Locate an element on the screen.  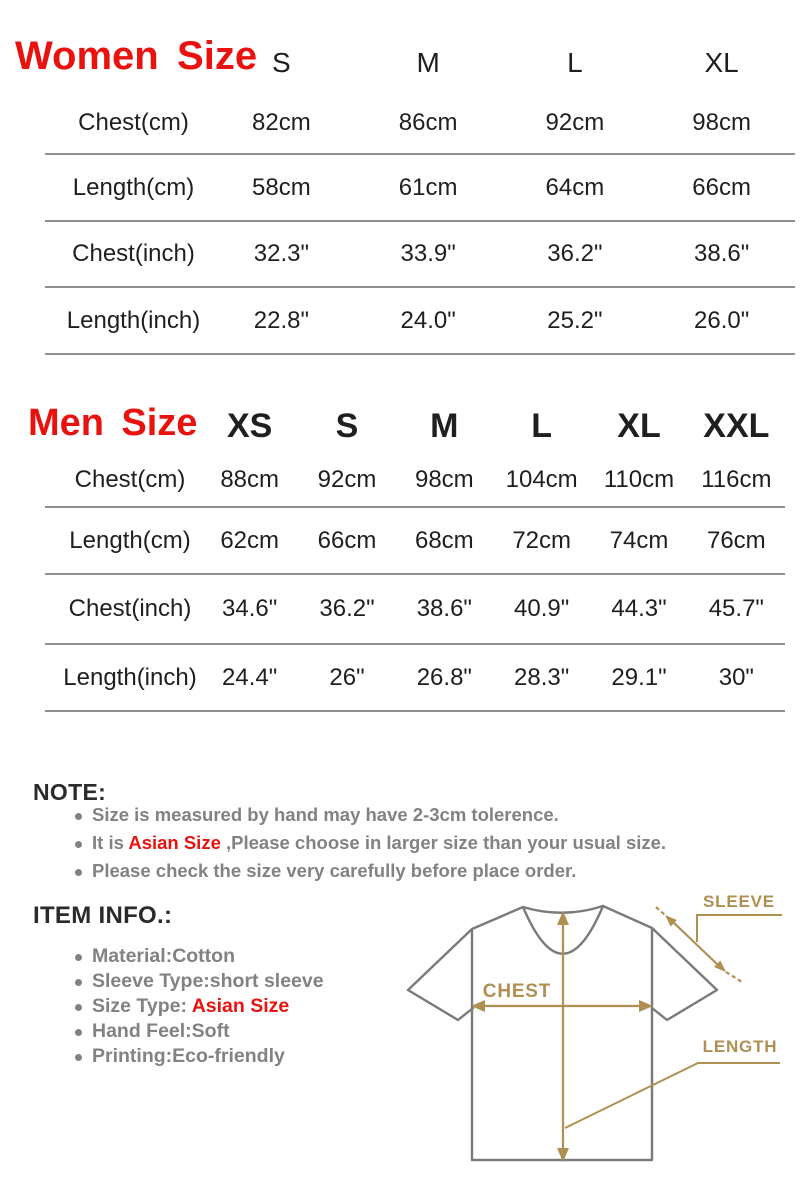
bullet-text: Printing:Eco-friendly is located at coordinates (188, 1056).